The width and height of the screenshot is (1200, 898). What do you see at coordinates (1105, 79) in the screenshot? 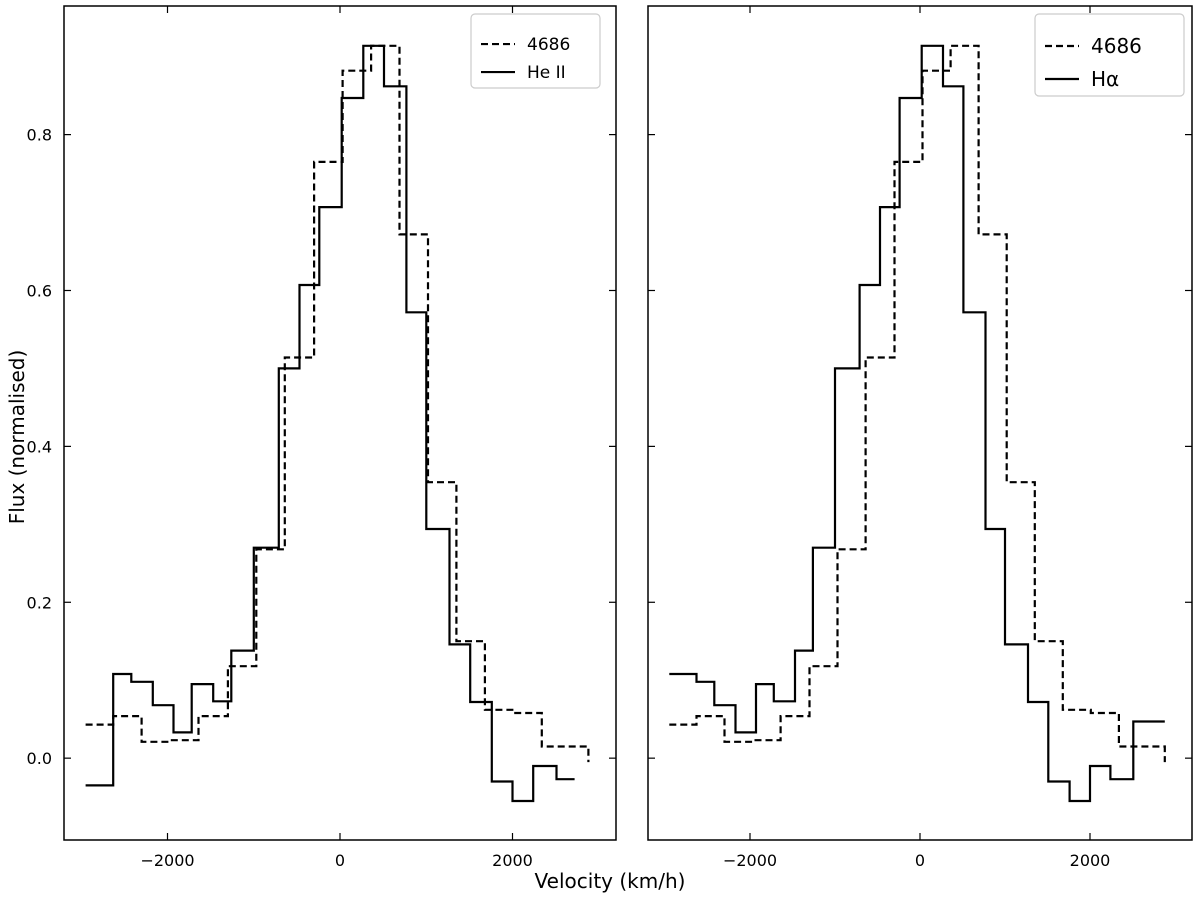
I see `legend-label: Hα` at bounding box center [1105, 79].